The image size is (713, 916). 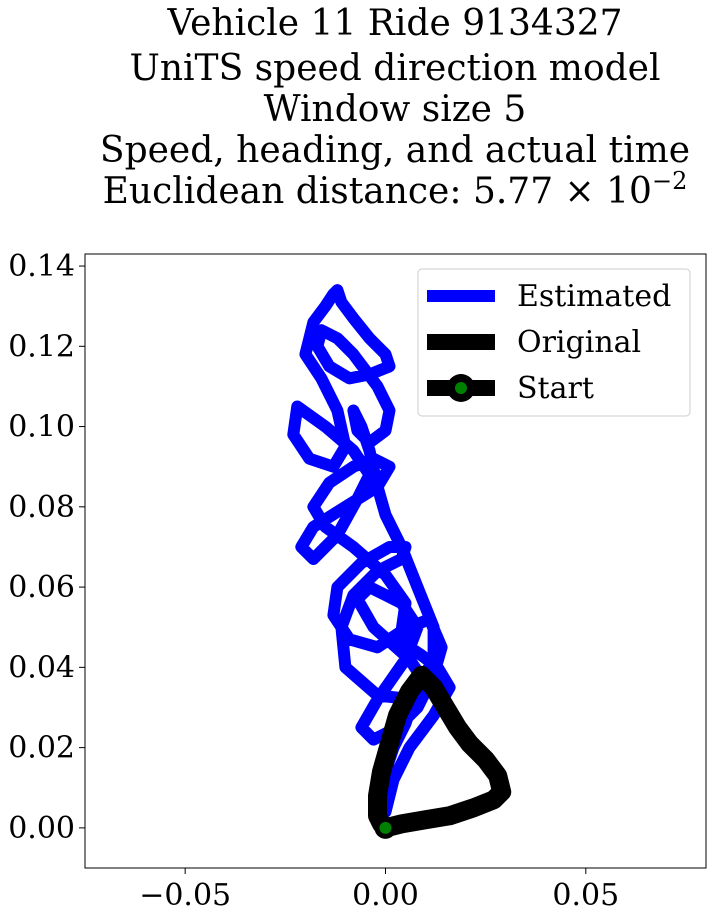 I want to click on start-marker, so click(x=385, y=827).